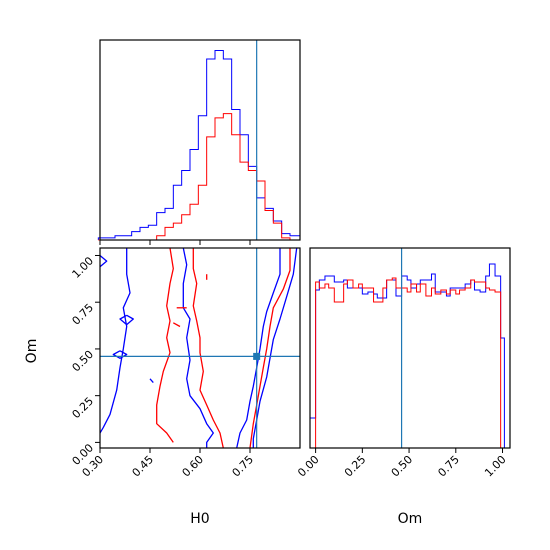  Describe the element at coordinates (257, 356) in the screenshot. I see `truth-marker` at that location.